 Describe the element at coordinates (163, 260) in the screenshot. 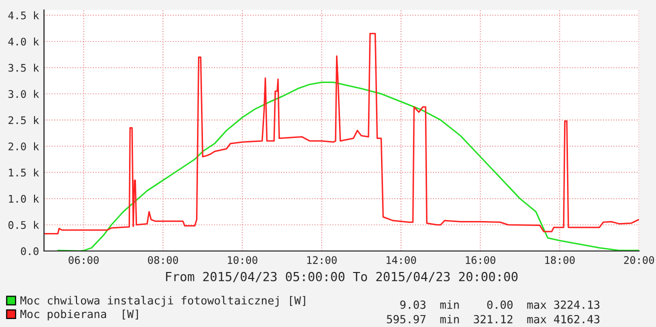

I see `x-tick-label: 08:00` at that location.